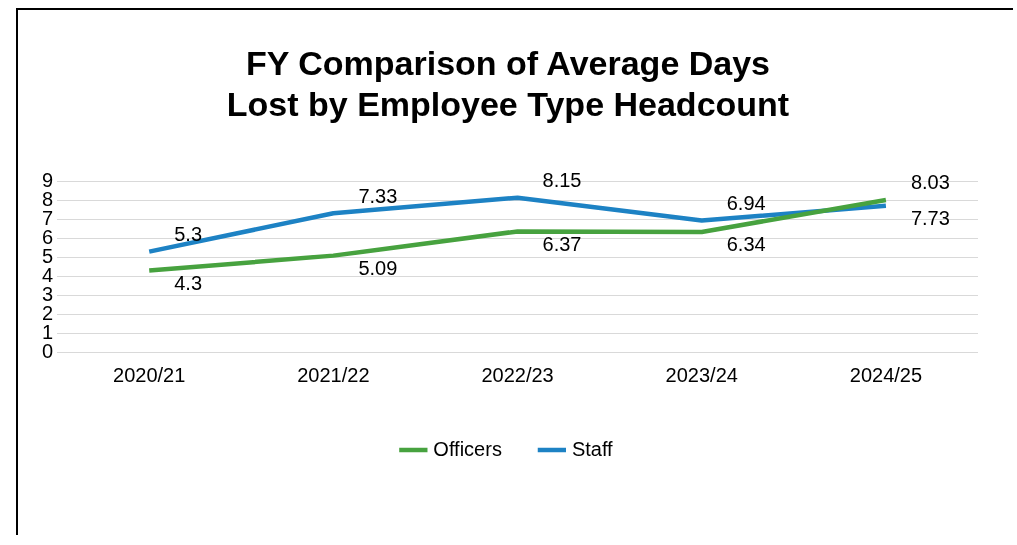  Describe the element at coordinates (930, 182) in the screenshot. I see `data-label: 8.03` at that location.